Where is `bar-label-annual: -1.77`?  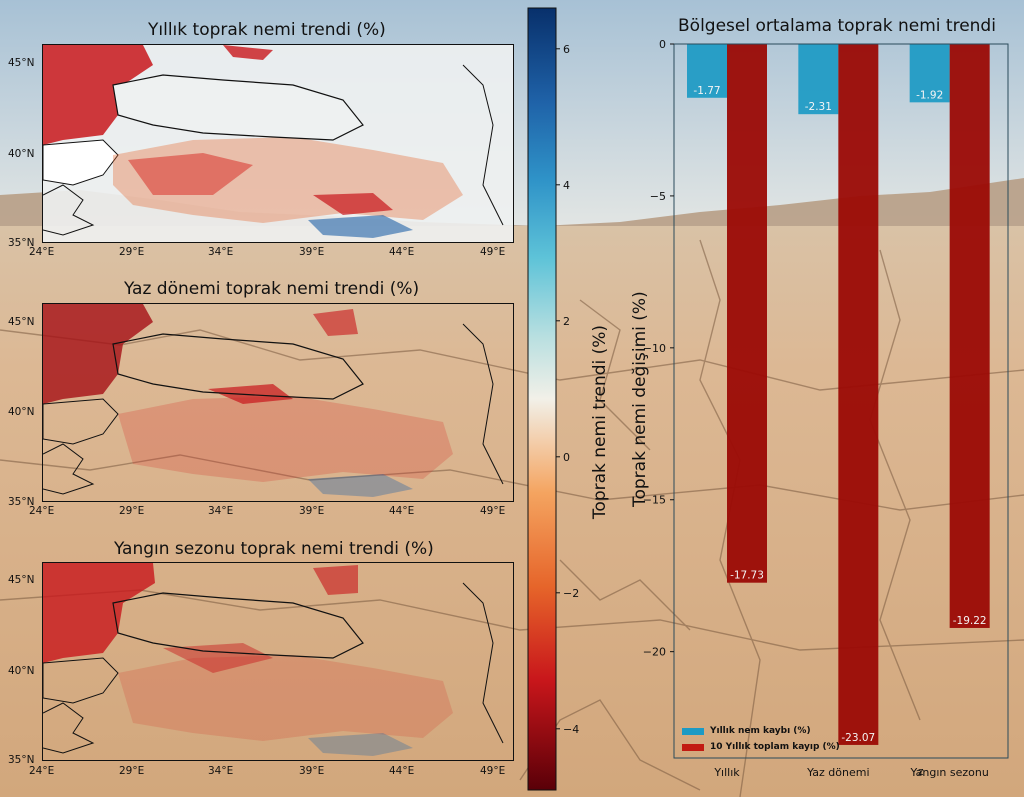
bar-label-annual: -1.77 is located at coordinates (706, 91).